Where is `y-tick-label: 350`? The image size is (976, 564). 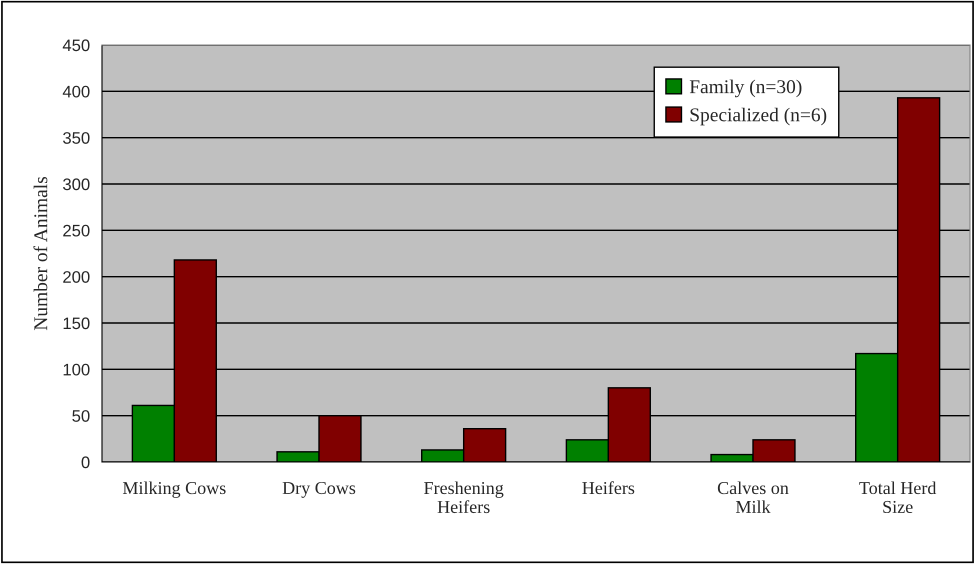 y-tick-label: 350 is located at coordinates (76, 138).